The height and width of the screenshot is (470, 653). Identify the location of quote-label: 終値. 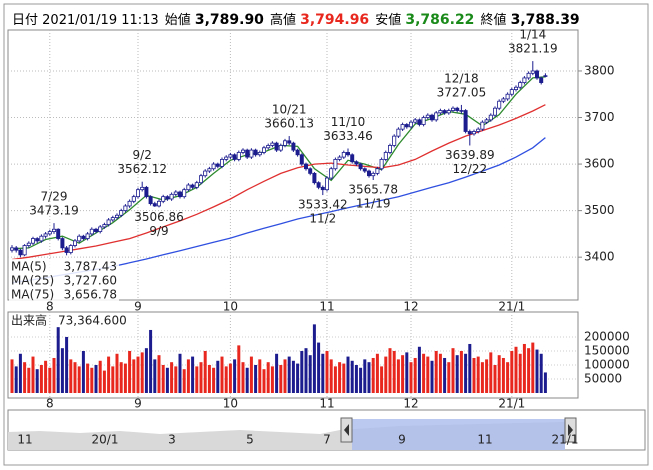
(493, 20).